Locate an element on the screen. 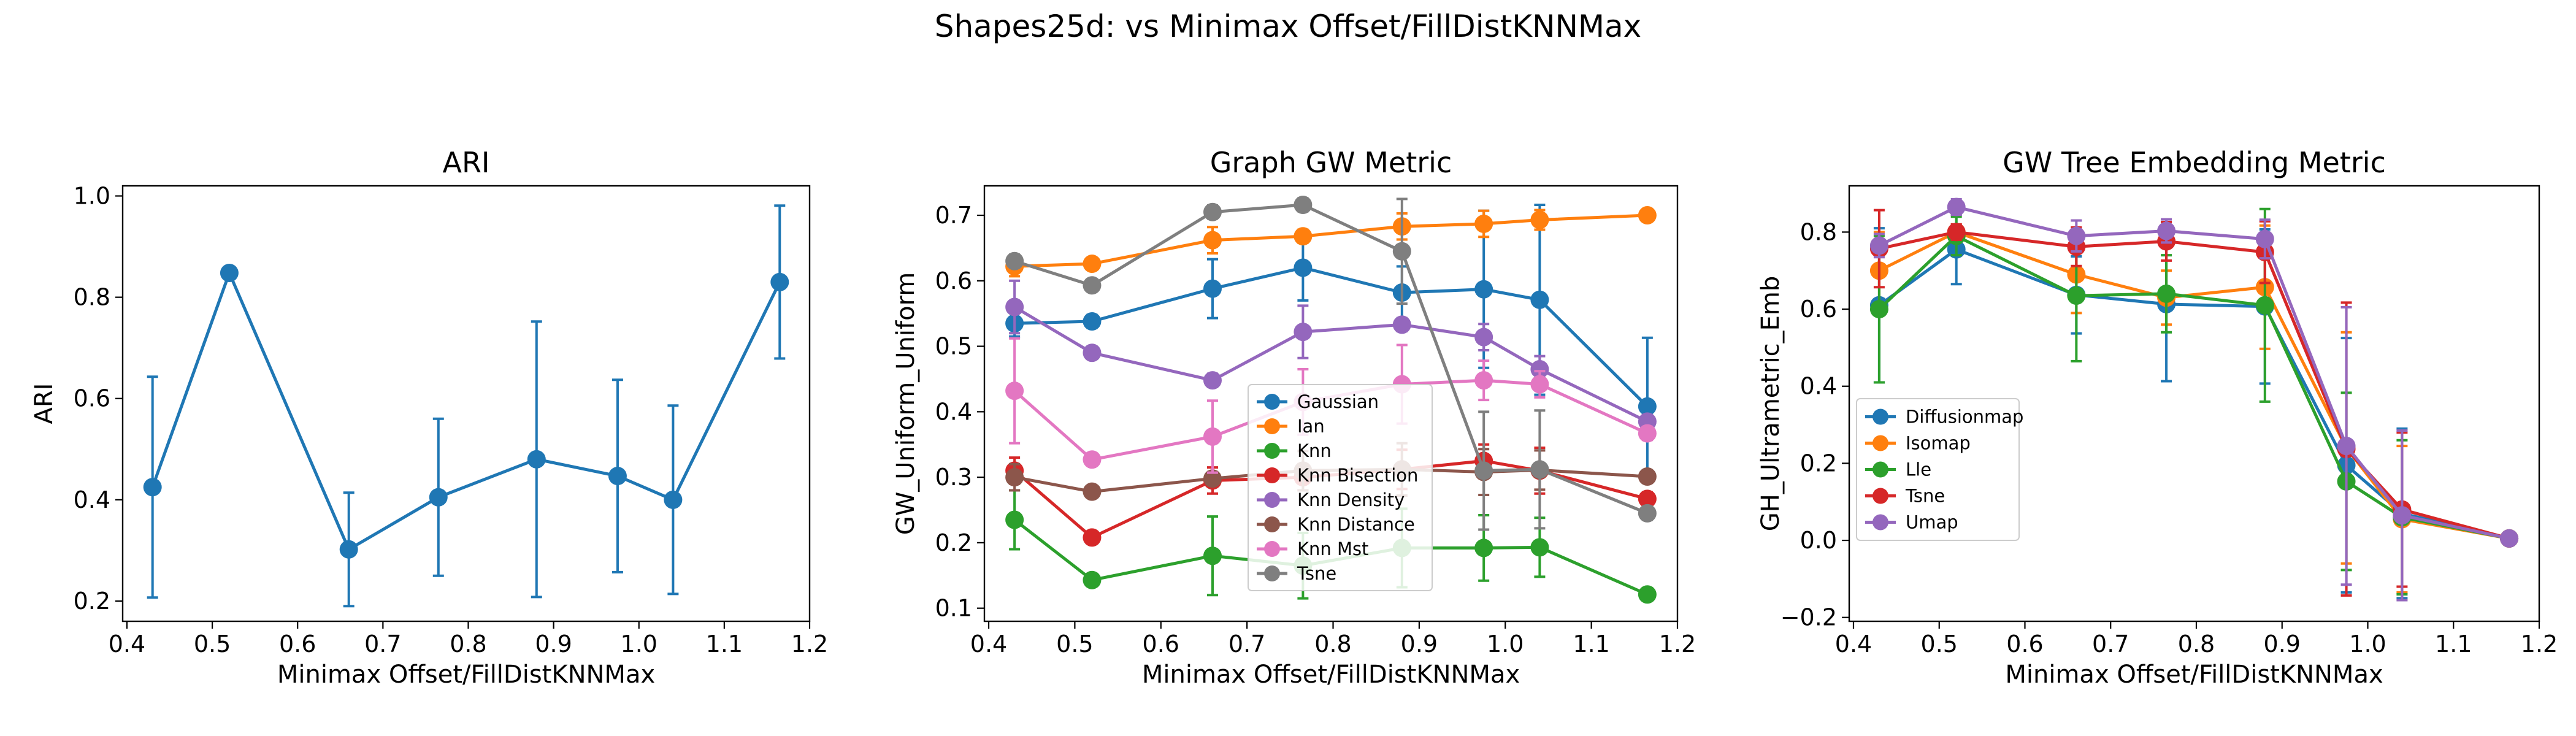 Image resolution: width=2576 pixels, height=736 pixels. c2-y-tick-label: 0.6 is located at coordinates (1818, 309).